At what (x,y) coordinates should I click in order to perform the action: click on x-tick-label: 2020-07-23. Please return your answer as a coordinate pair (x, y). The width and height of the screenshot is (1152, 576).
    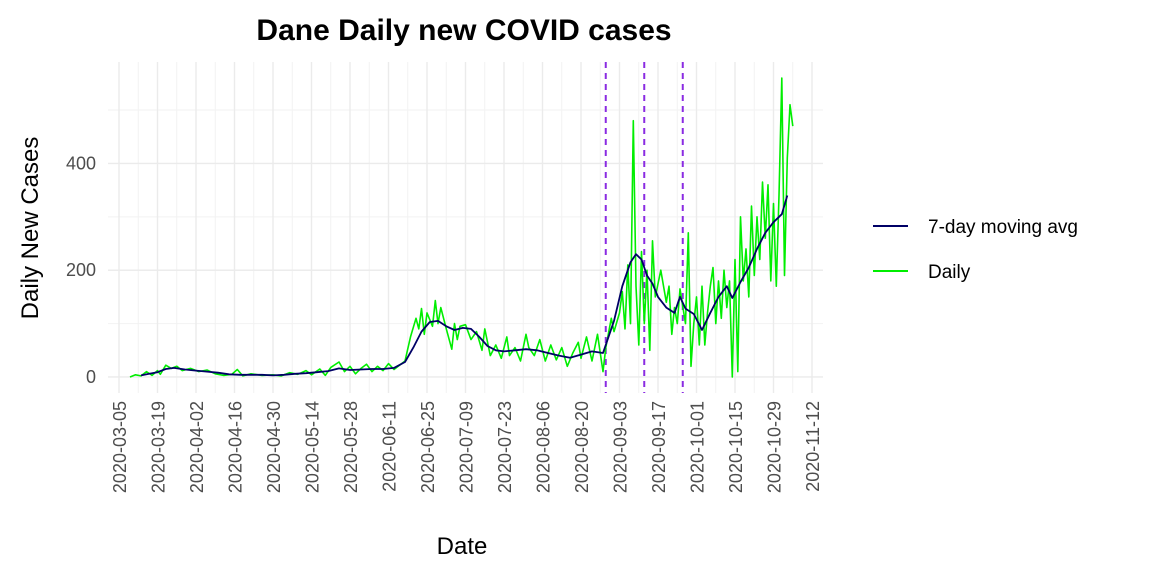
    Looking at the image, I should click on (505, 447).